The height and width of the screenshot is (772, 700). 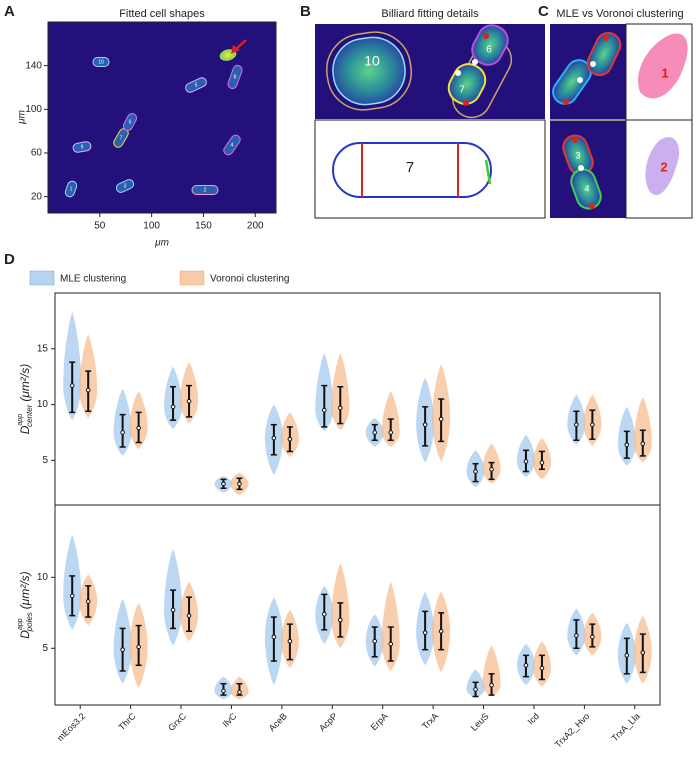 I want to click on y-tick-label: 20, so click(x=37, y=196).